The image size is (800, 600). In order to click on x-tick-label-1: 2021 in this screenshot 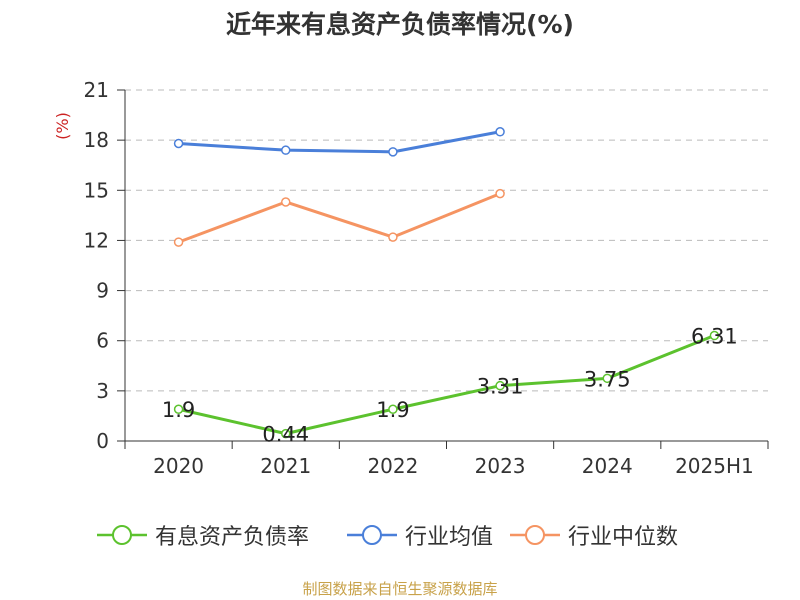, I will do `click(285, 466)`.